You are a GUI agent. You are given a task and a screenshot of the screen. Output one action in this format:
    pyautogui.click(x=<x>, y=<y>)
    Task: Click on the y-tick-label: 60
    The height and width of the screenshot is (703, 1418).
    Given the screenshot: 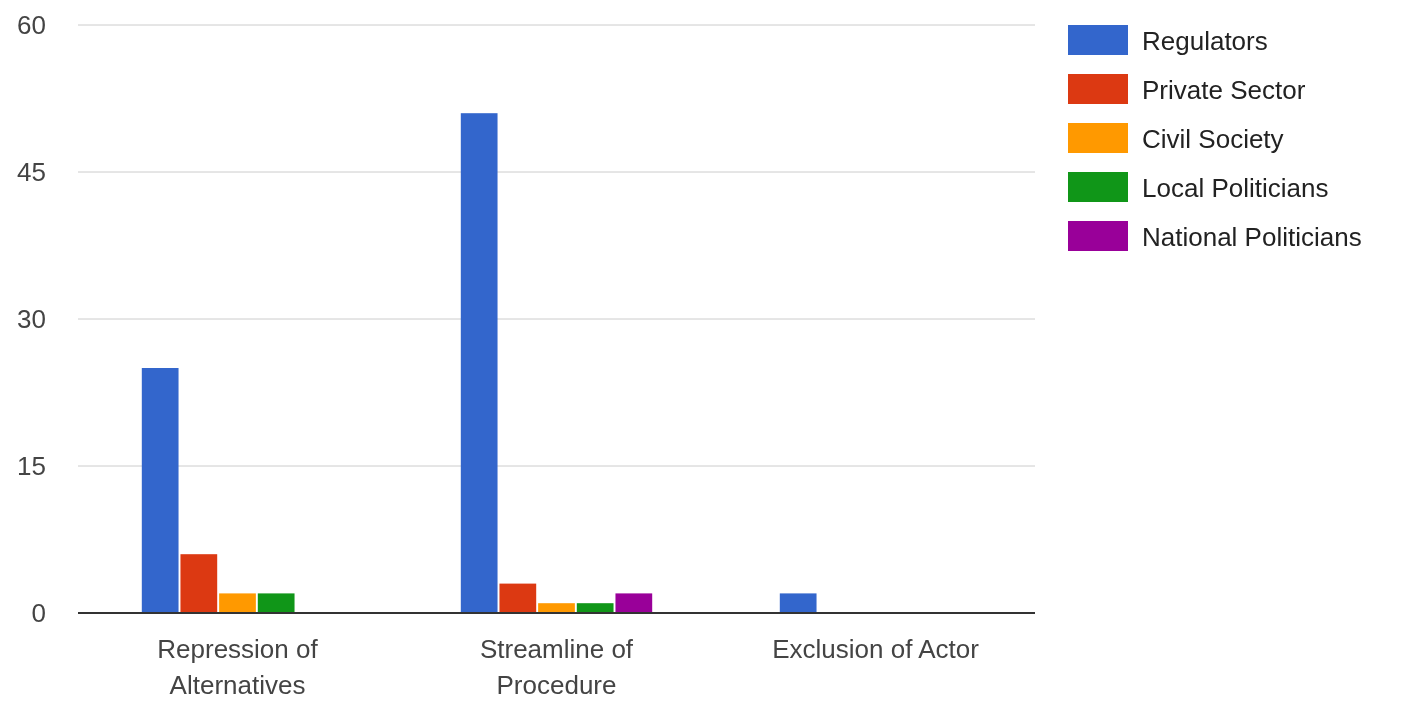 What is the action you would take?
    pyautogui.click(x=31, y=24)
    